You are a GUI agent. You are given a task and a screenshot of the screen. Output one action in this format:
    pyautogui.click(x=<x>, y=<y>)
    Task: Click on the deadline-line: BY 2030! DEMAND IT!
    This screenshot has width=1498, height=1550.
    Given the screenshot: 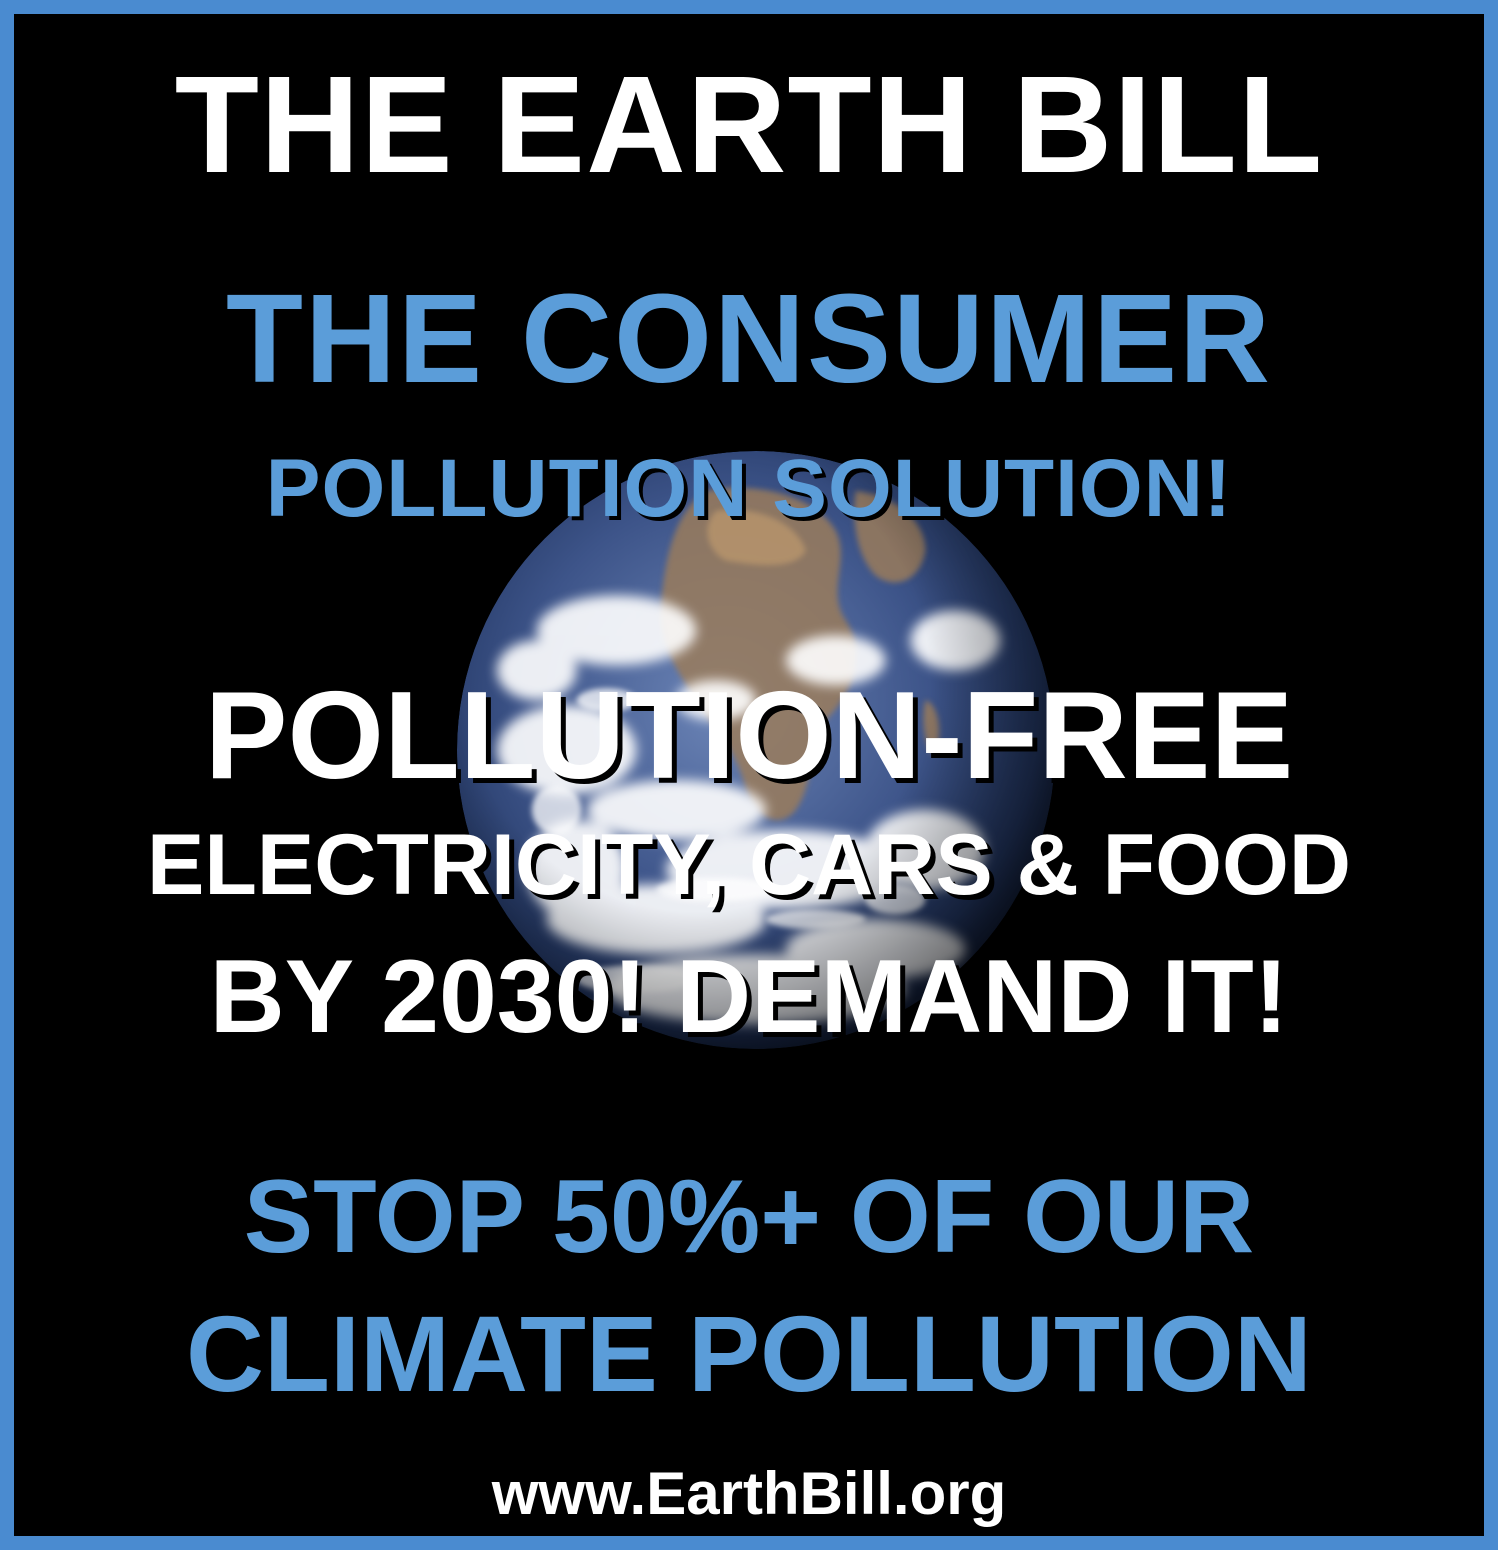 What is the action you would take?
    pyautogui.click(x=749, y=997)
    